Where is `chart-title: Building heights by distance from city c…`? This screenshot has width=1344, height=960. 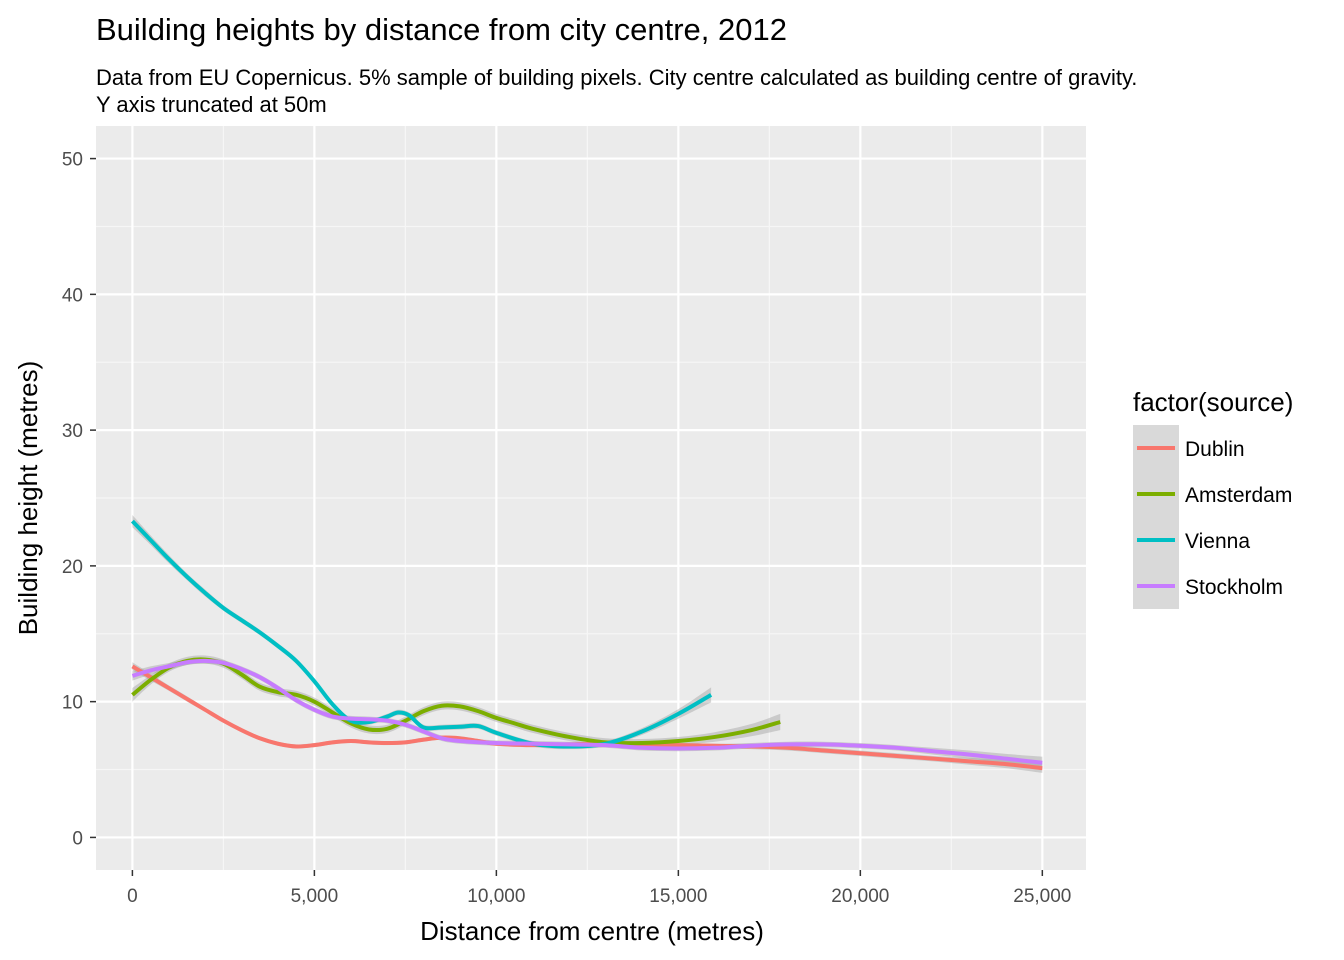 chart-title: Building heights by distance from city c… is located at coordinates (441, 29).